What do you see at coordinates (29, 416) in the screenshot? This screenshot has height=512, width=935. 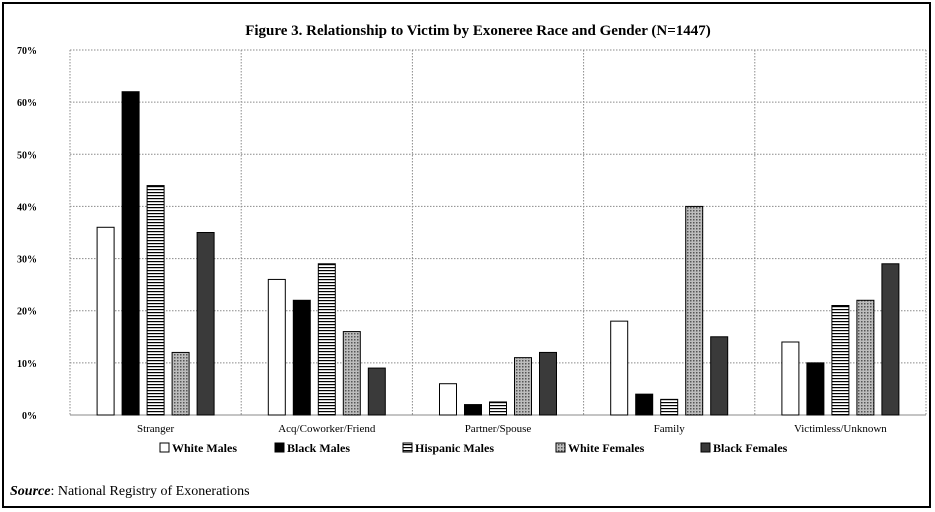 I see `y-tick-label: 0%` at bounding box center [29, 416].